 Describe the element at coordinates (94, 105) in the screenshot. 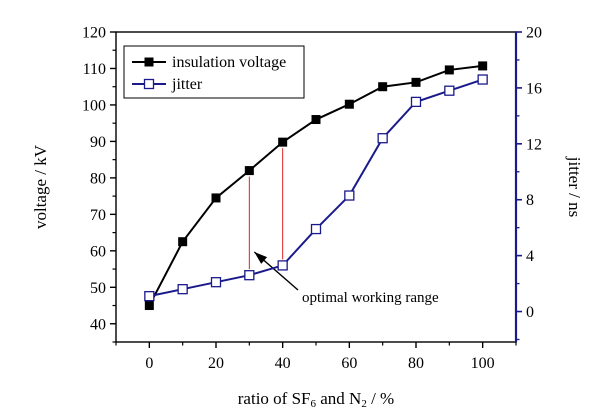

I see `y-tick-label: 100` at that location.